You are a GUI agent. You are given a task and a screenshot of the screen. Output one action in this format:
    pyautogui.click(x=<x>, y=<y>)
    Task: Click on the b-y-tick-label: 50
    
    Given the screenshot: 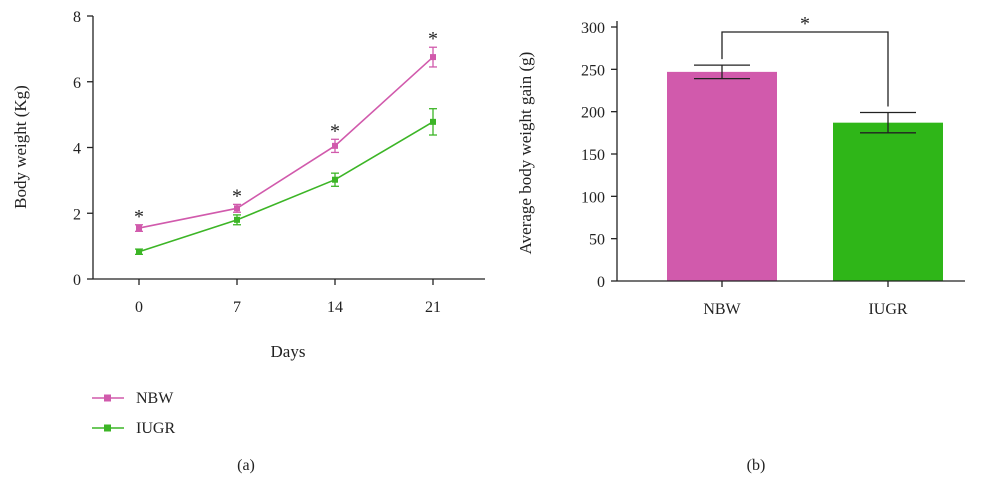 What is the action you would take?
    pyautogui.click(x=597, y=240)
    